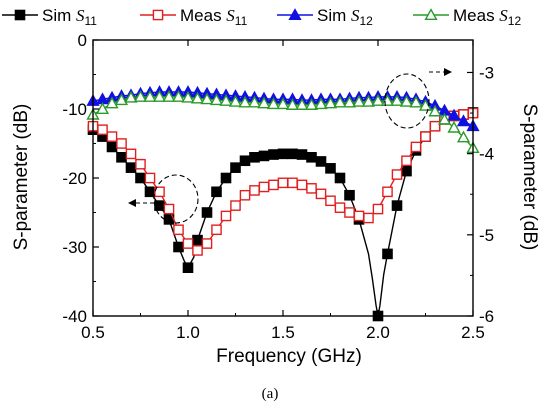  What do you see at coordinates (289, 356) in the screenshot?
I see `x-axis-title: Frequency (GHz)` at bounding box center [289, 356].